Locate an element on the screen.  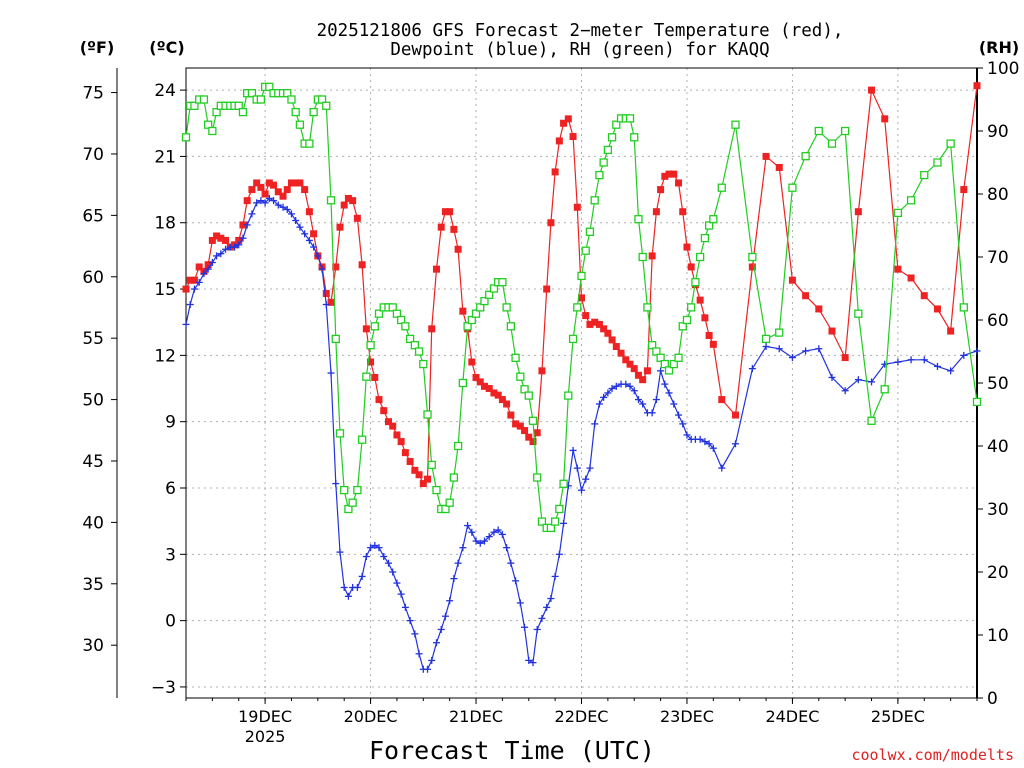
fahrenheit-tick-label: 55 is located at coordinates (93, 339).